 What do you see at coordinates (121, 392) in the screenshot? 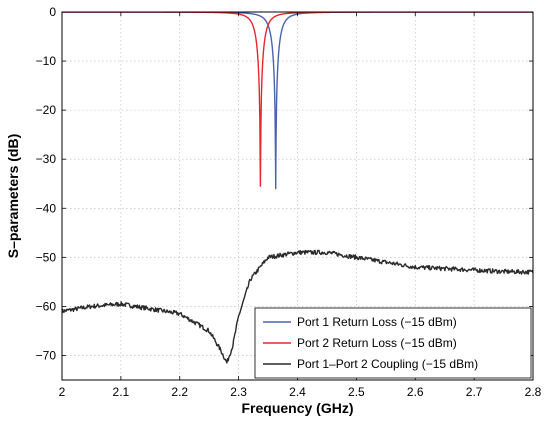
I see `x-tick-label: 2.1` at bounding box center [121, 392].